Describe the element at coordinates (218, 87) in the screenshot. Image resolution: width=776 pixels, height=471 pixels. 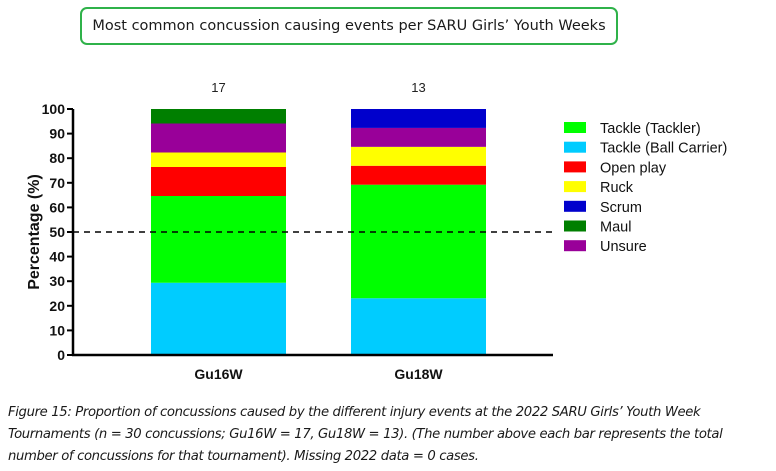
I see `bar-total-label: 17` at that location.